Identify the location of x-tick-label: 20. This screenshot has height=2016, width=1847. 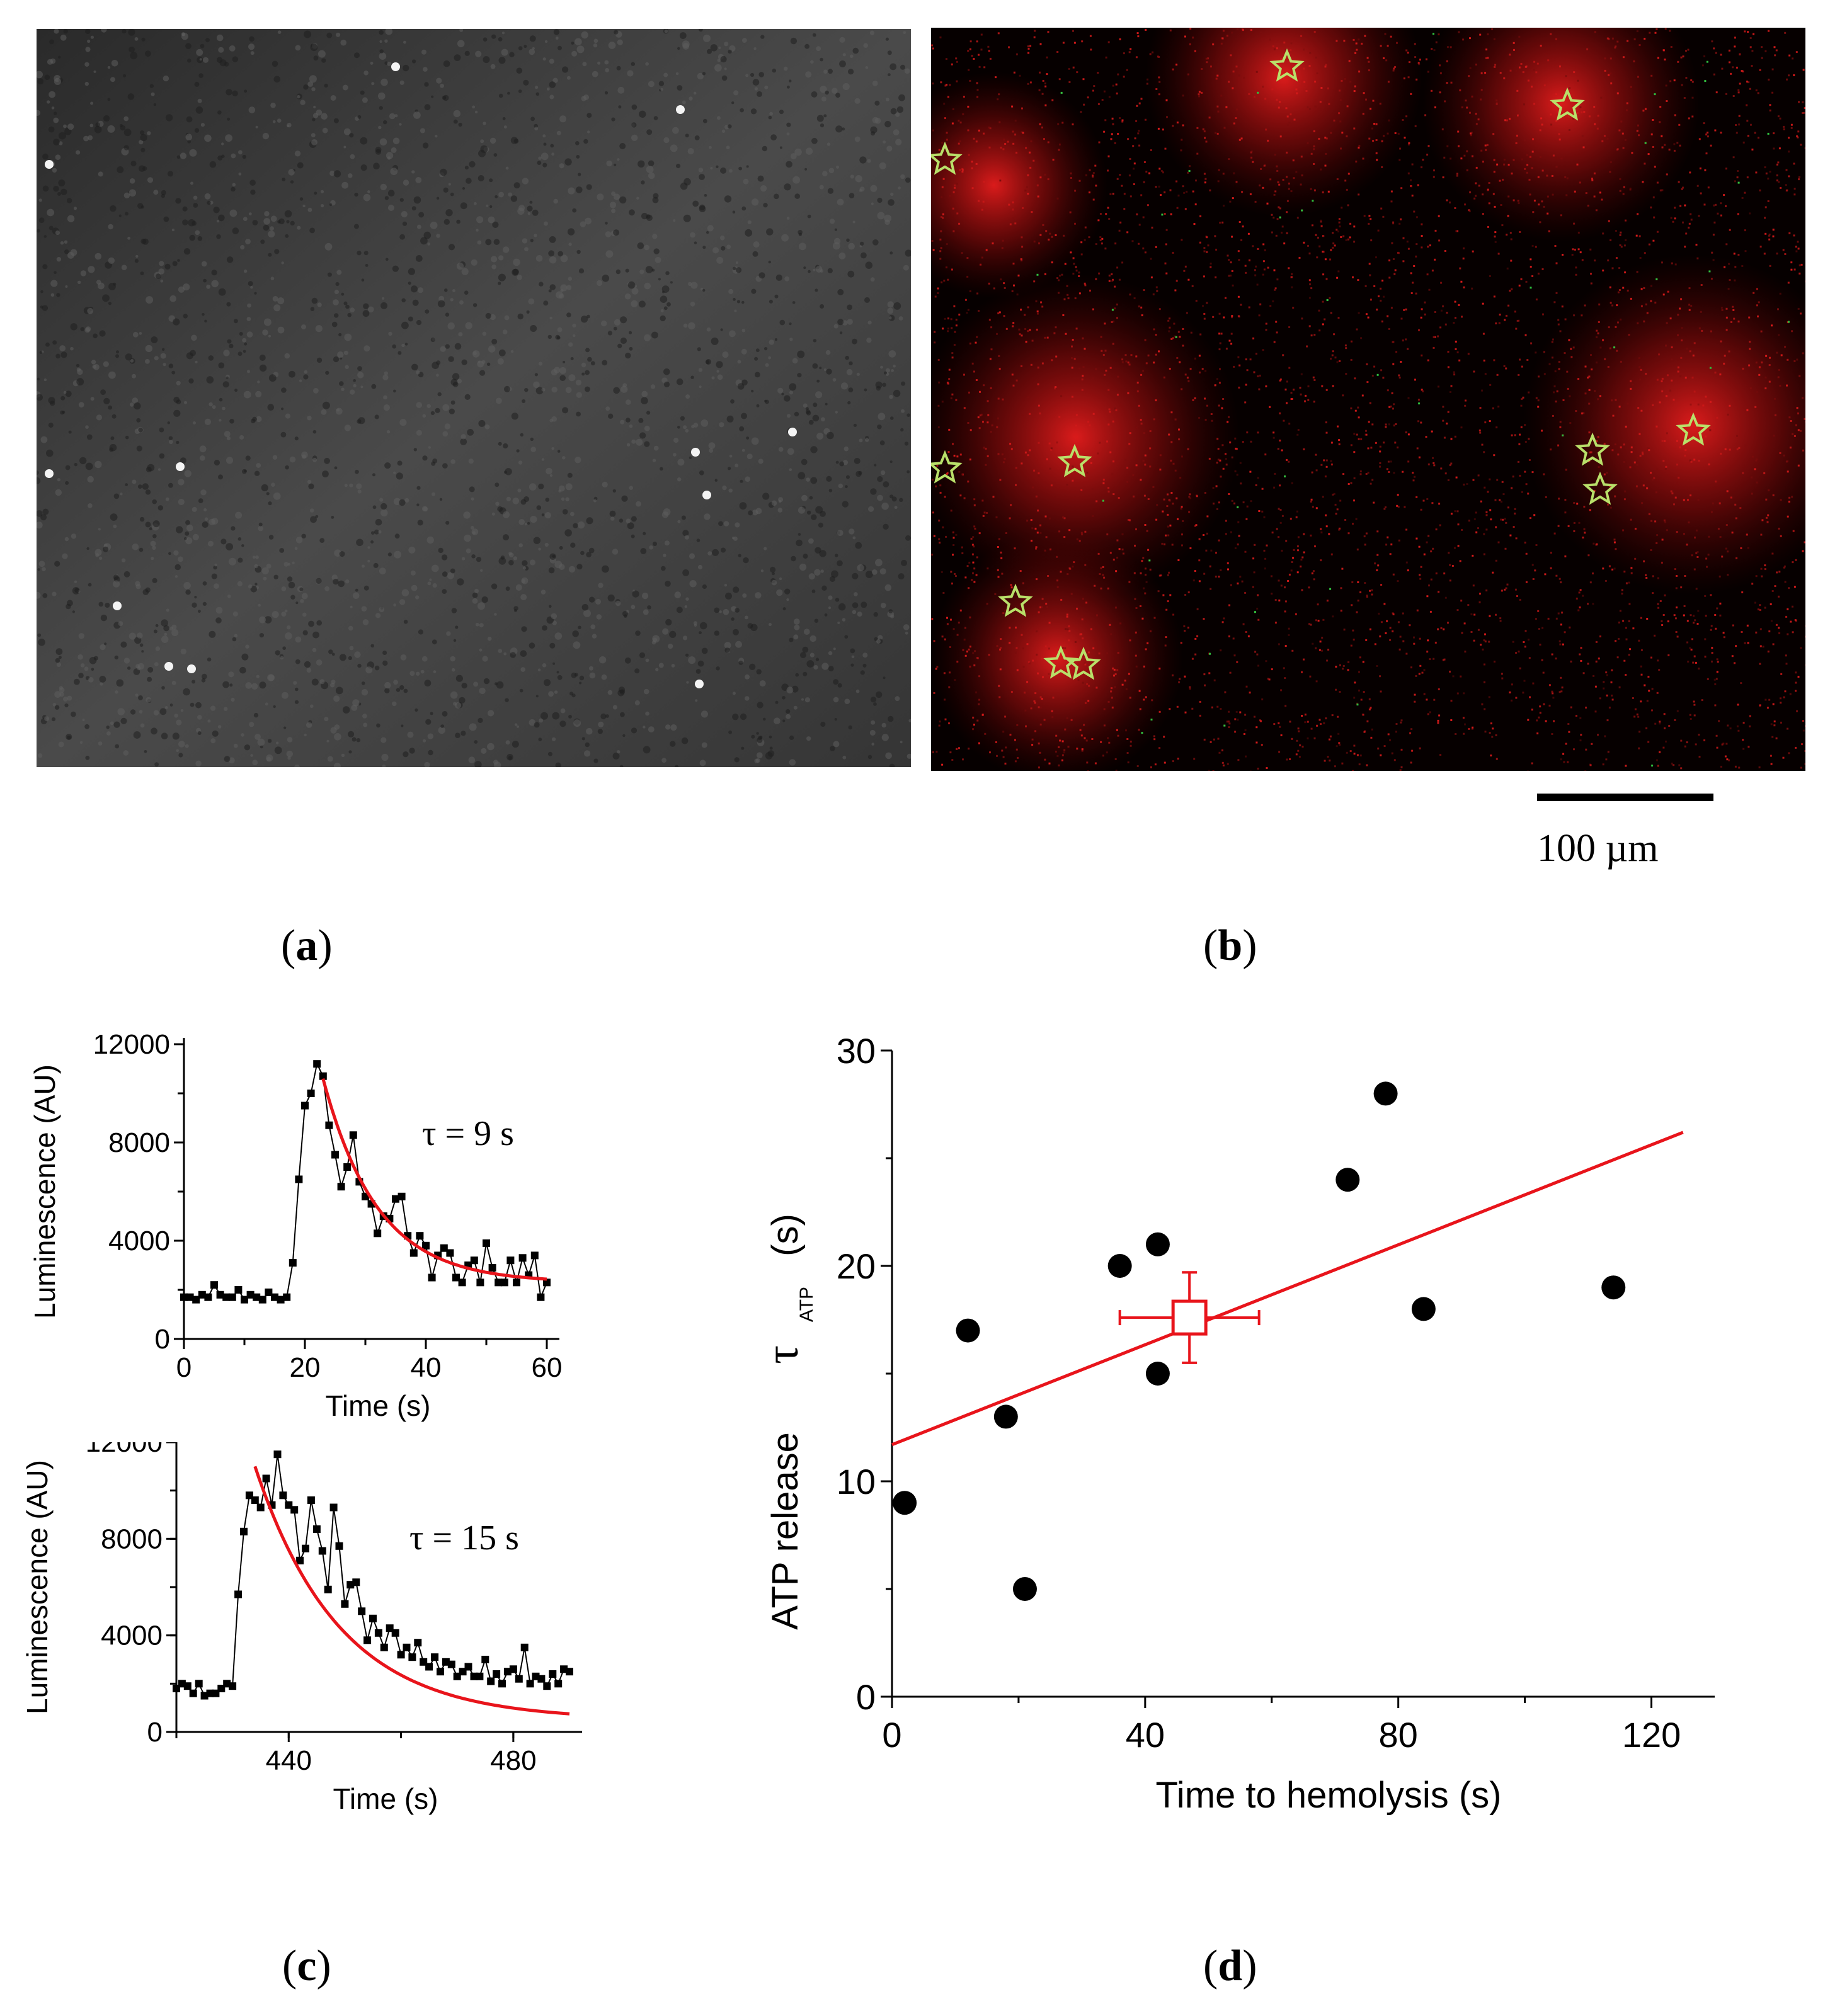
(305, 1367).